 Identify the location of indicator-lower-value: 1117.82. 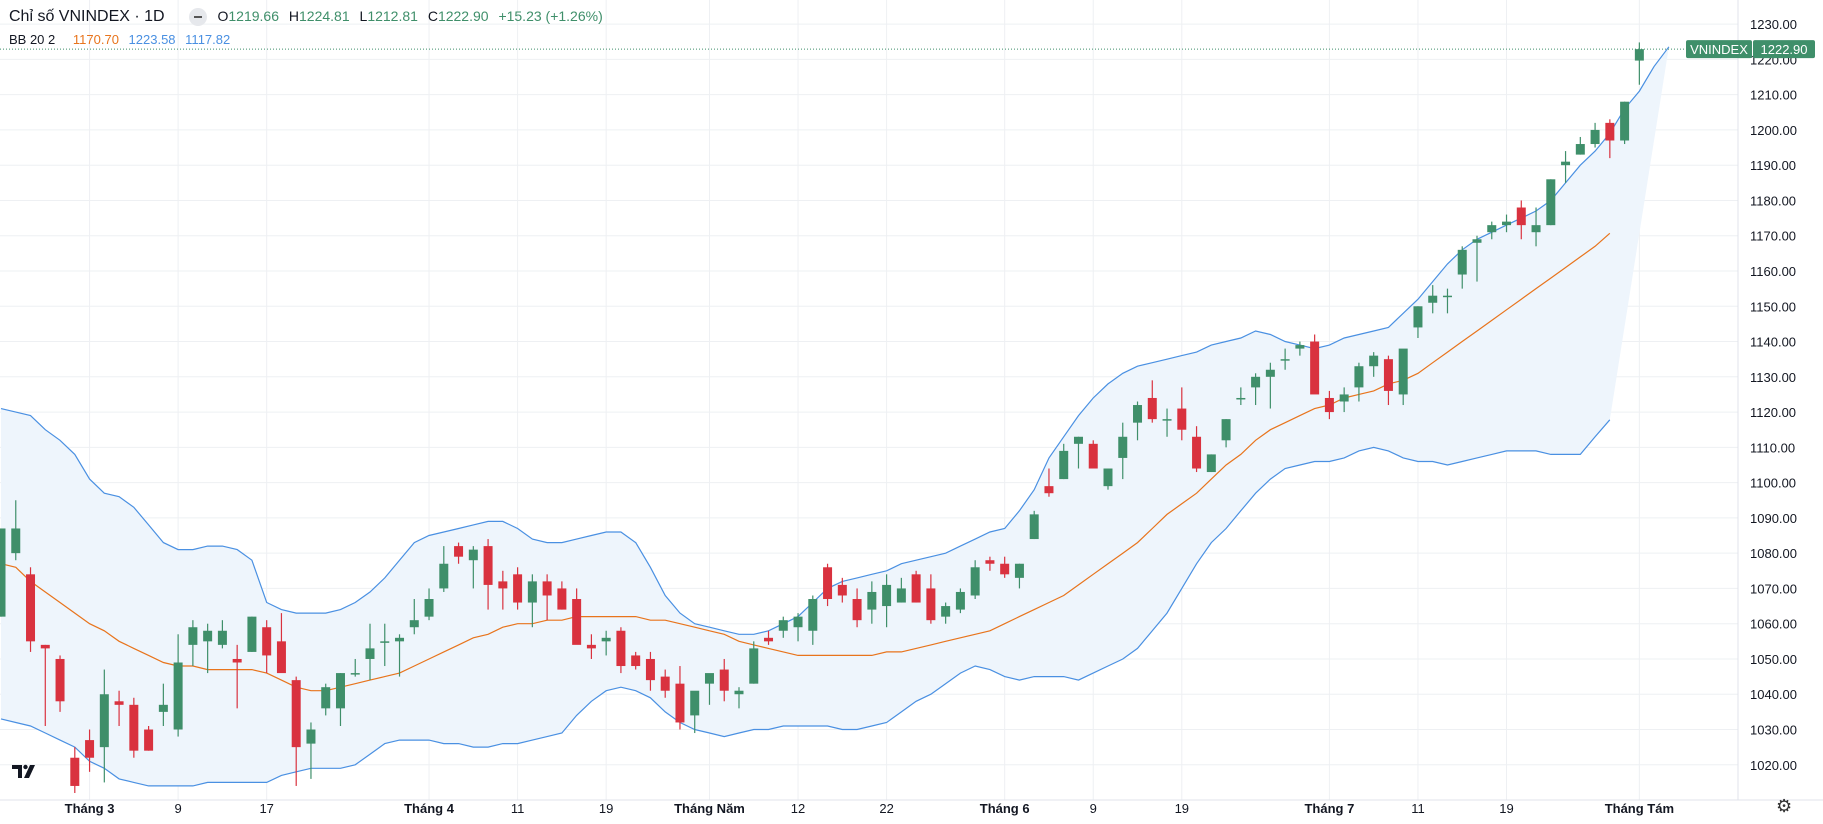
(208, 39).